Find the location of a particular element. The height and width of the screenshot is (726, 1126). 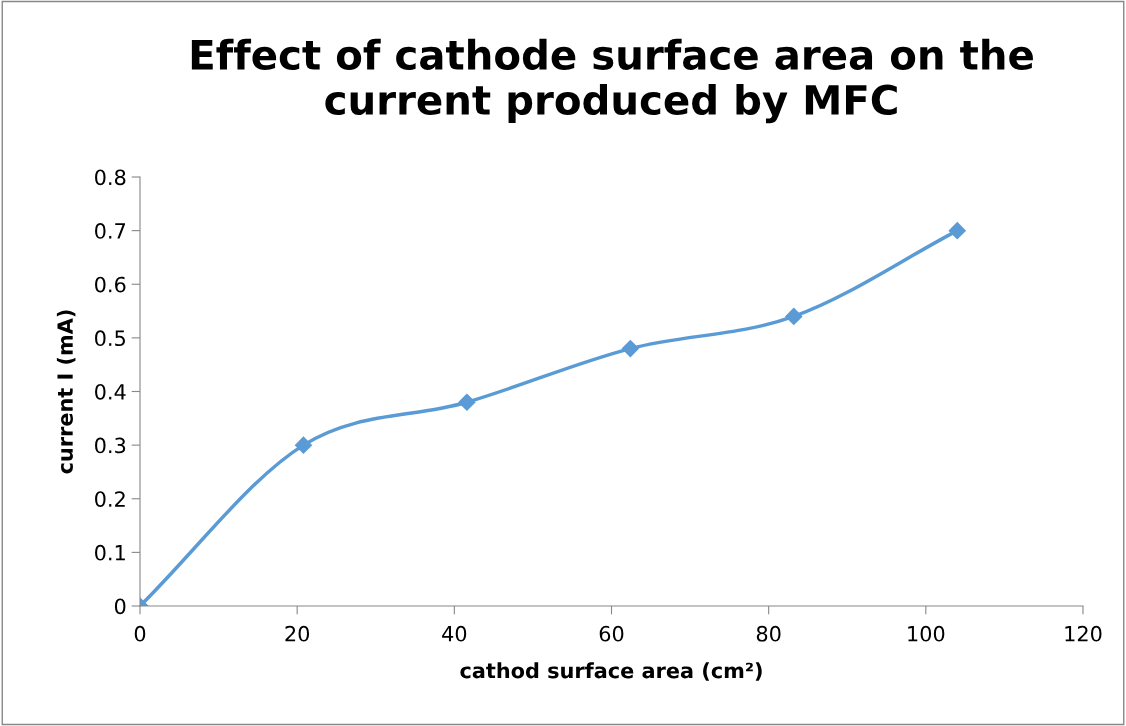

y-tick-label: 0.3 is located at coordinates (110, 445).